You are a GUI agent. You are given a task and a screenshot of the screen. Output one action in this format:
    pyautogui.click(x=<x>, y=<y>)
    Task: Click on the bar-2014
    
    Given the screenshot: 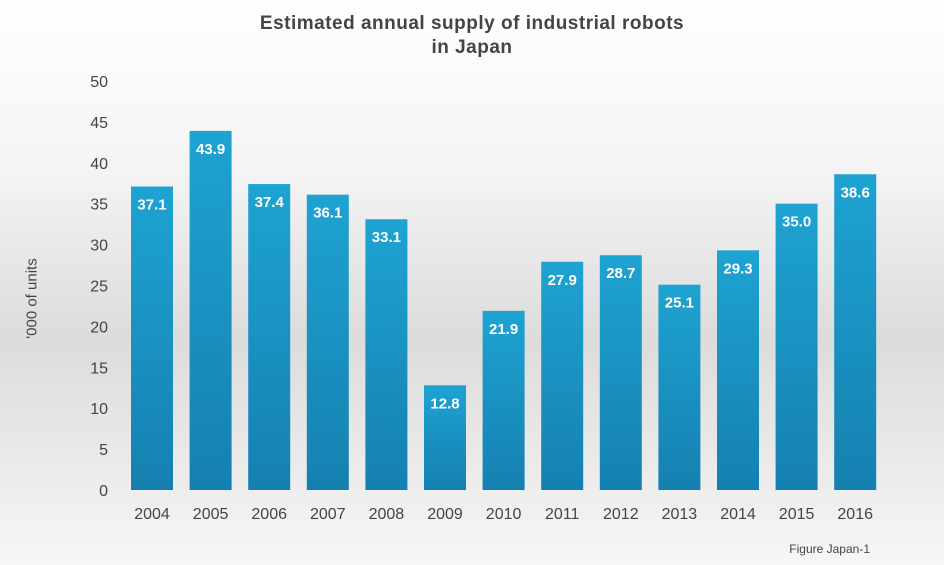 What is the action you would take?
    pyautogui.click(x=738, y=370)
    